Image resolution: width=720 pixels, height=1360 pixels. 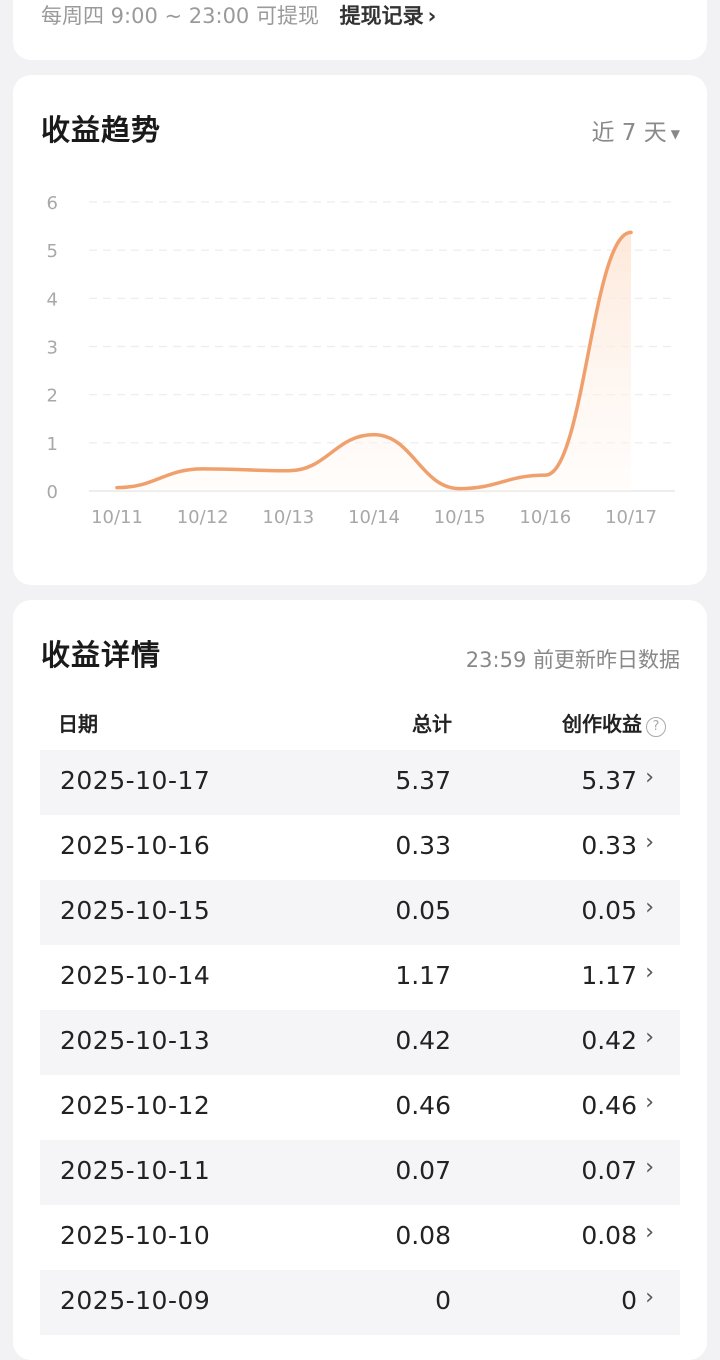 I want to click on x-tick-label: 10/11, so click(x=117, y=517).